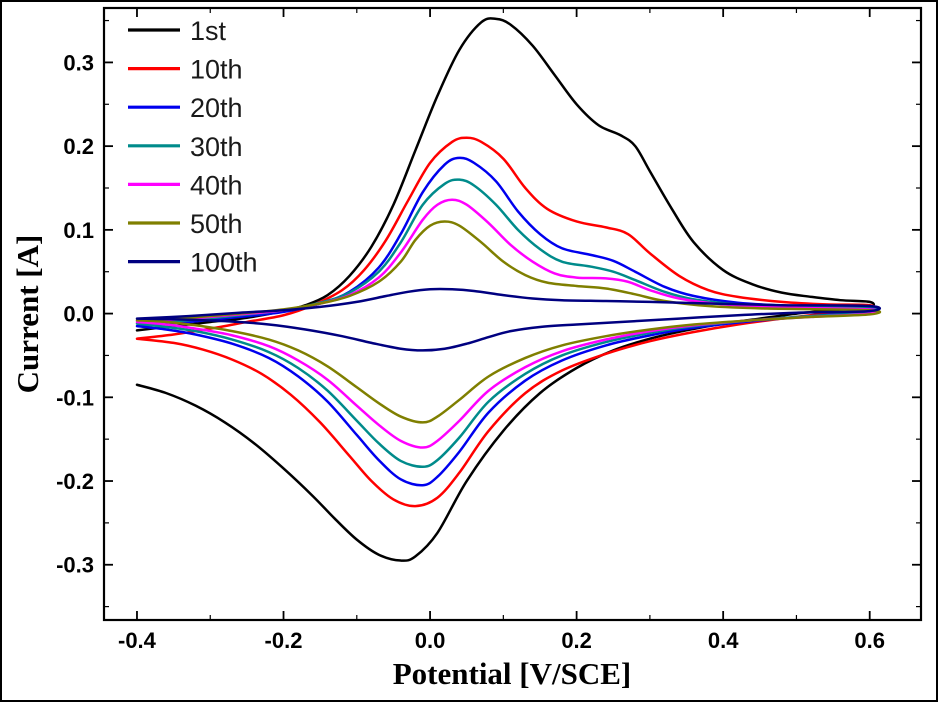  Describe the element at coordinates (512, 673) in the screenshot. I see `x-axis-title: Potential [V/SCE]` at that location.